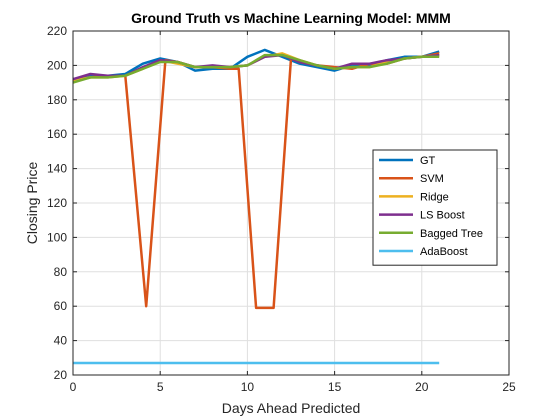  Describe the element at coordinates (335, 387) in the screenshot. I see `x-tick-label: 15` at that location.